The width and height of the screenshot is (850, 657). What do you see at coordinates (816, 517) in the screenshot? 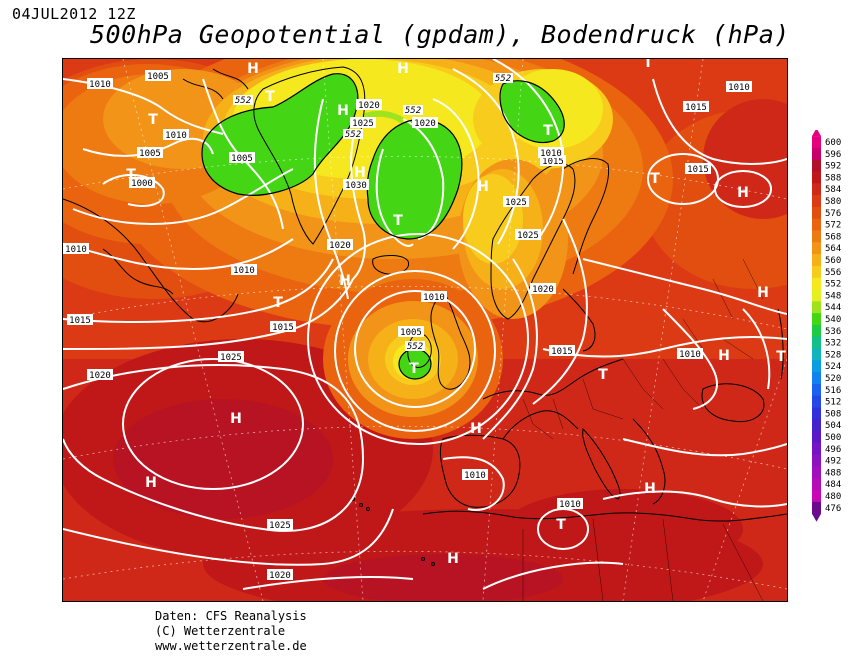
I see `legend-arrow-down` at bounding box center [816, 517].